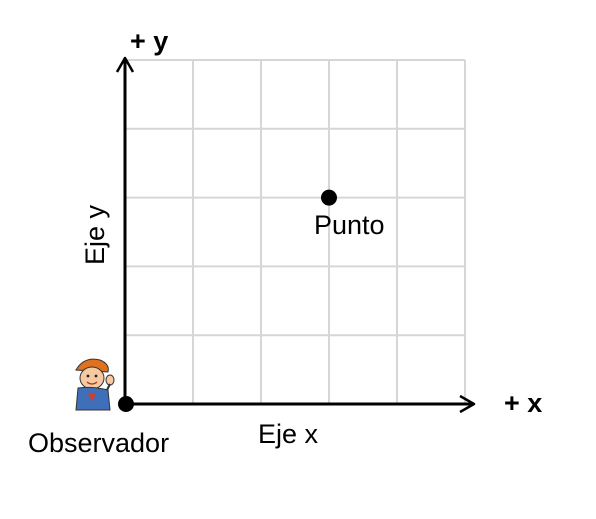 Image resolution: width=596 pixels, height=519 pixels. I want to click on observer-figure, so click(95, 384).